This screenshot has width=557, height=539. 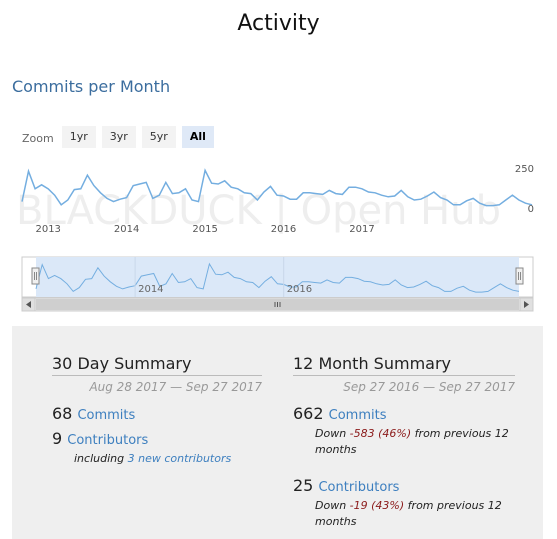 What do you see at coordinates (303, 485) in the screenshot?
I see `contributors-count-12m: 25` at bounding box center [303, 485].